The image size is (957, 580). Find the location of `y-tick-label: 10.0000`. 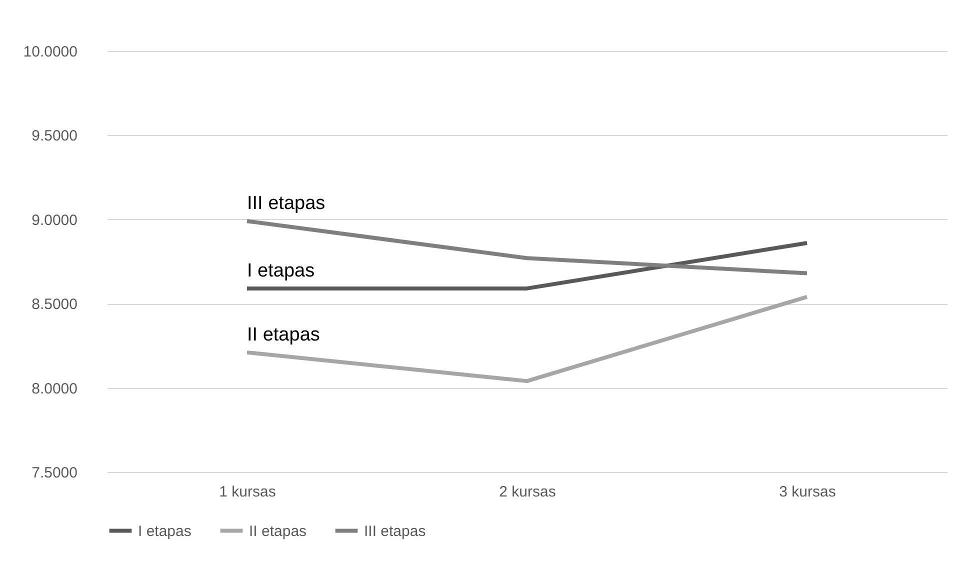

y-tick-label: 10.0000 is located at coordinates (50, 52).